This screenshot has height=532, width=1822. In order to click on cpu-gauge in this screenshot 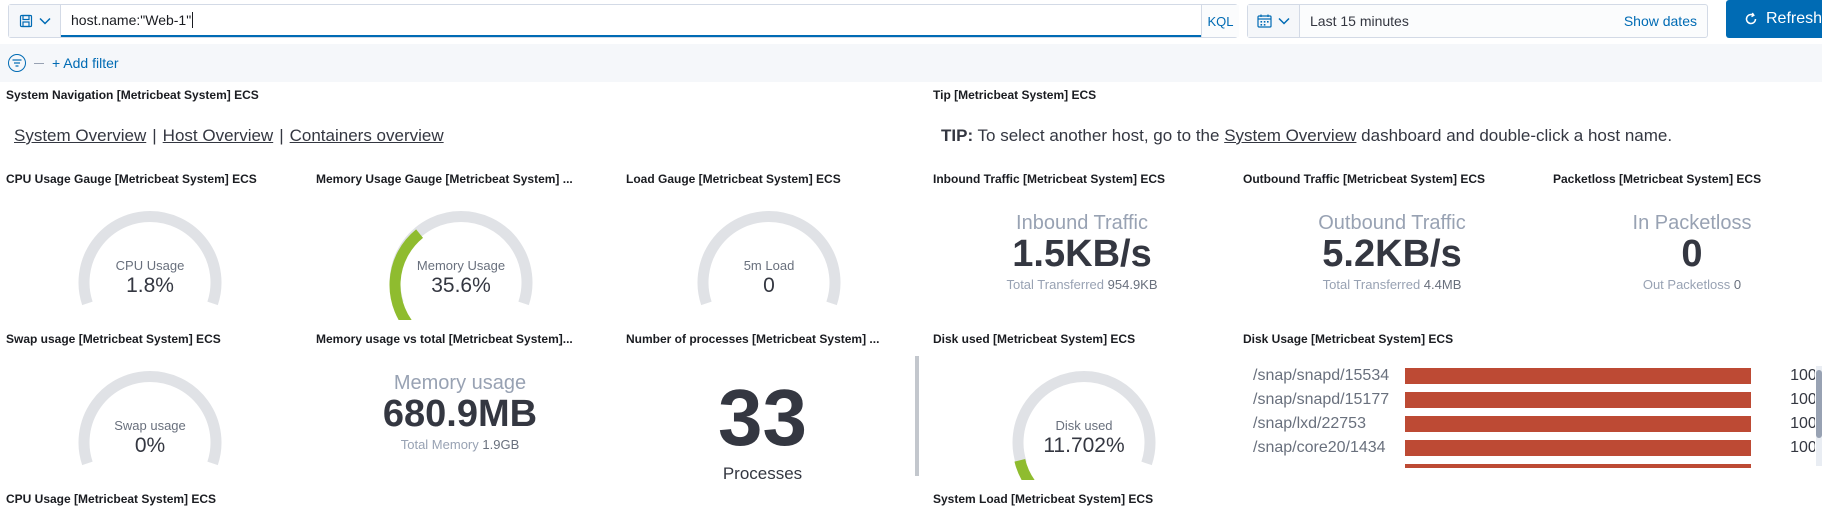, I will do `click(150, 258)`.